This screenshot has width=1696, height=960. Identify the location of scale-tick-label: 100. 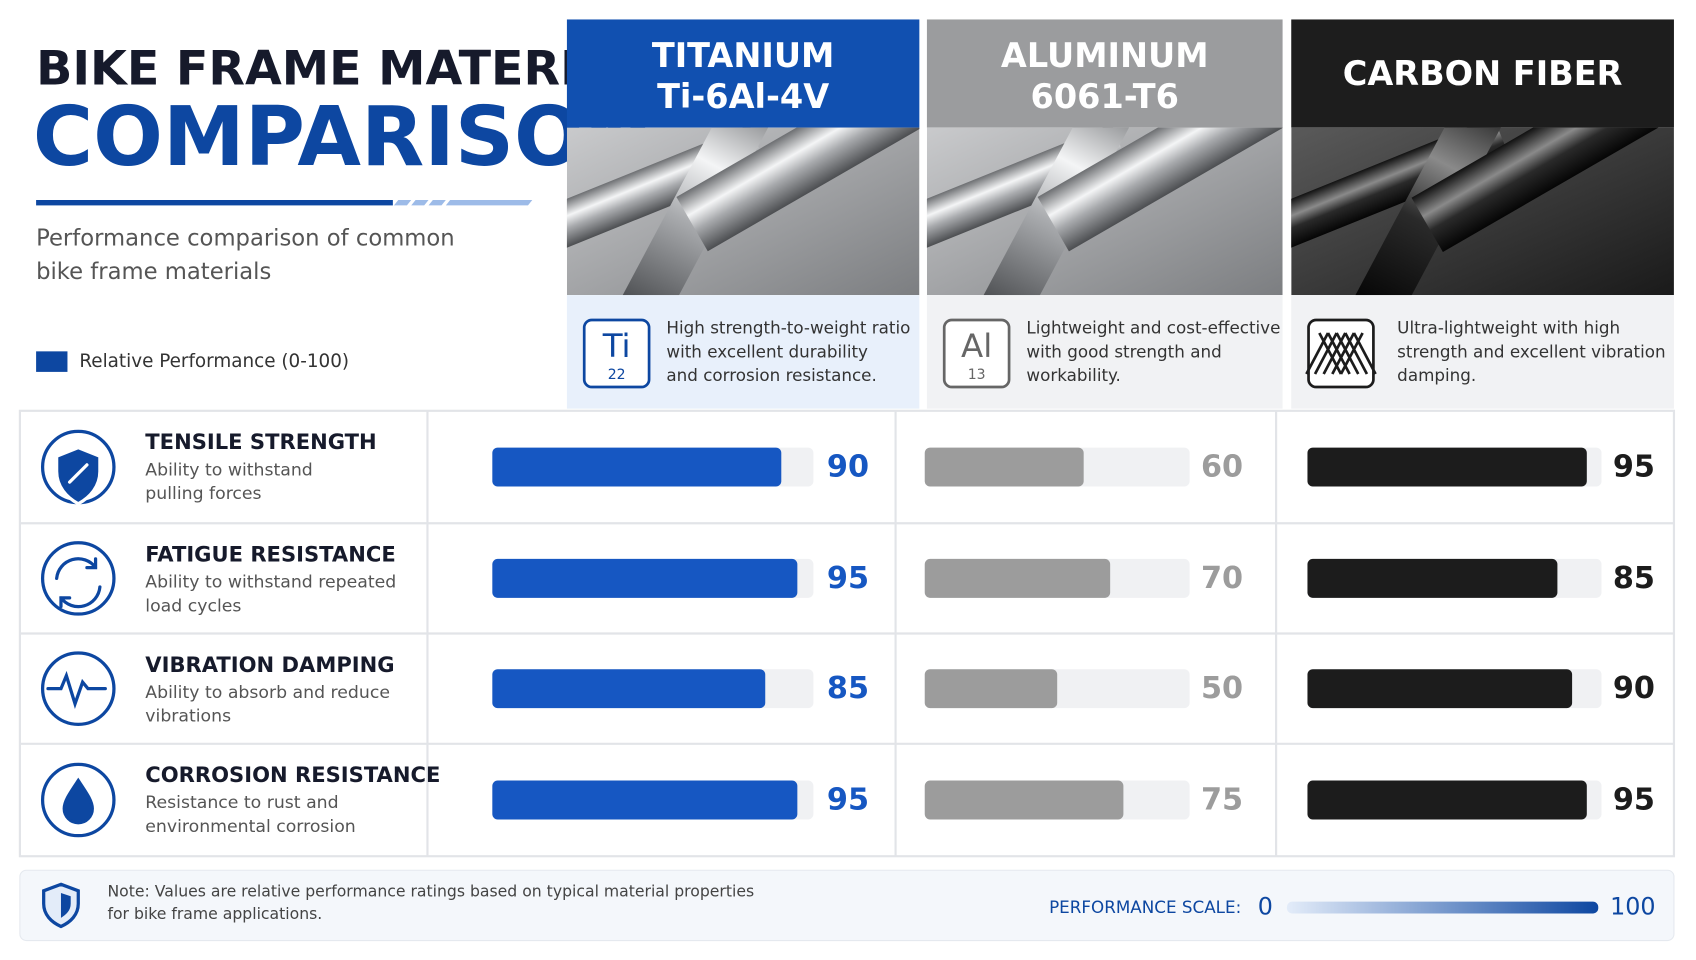
(1632, 907).